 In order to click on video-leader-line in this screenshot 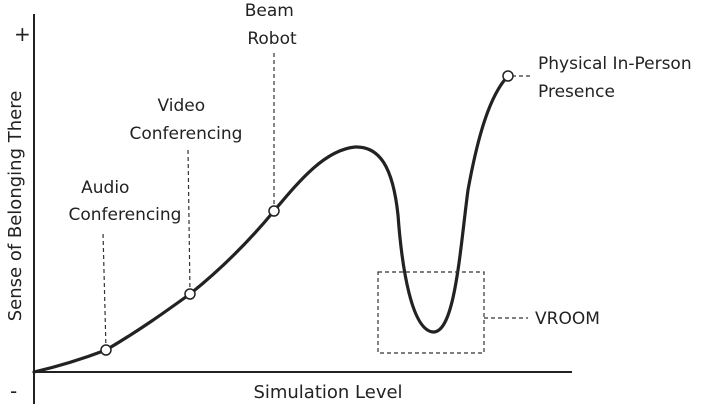, I will do `click(189, 221)`.